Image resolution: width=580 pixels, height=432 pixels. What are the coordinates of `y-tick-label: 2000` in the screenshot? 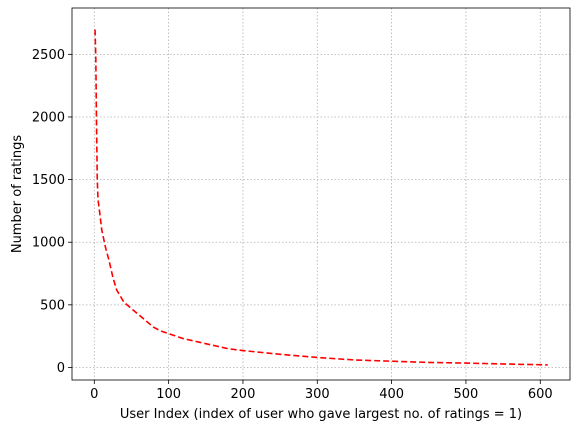 It's located at (48, 117).